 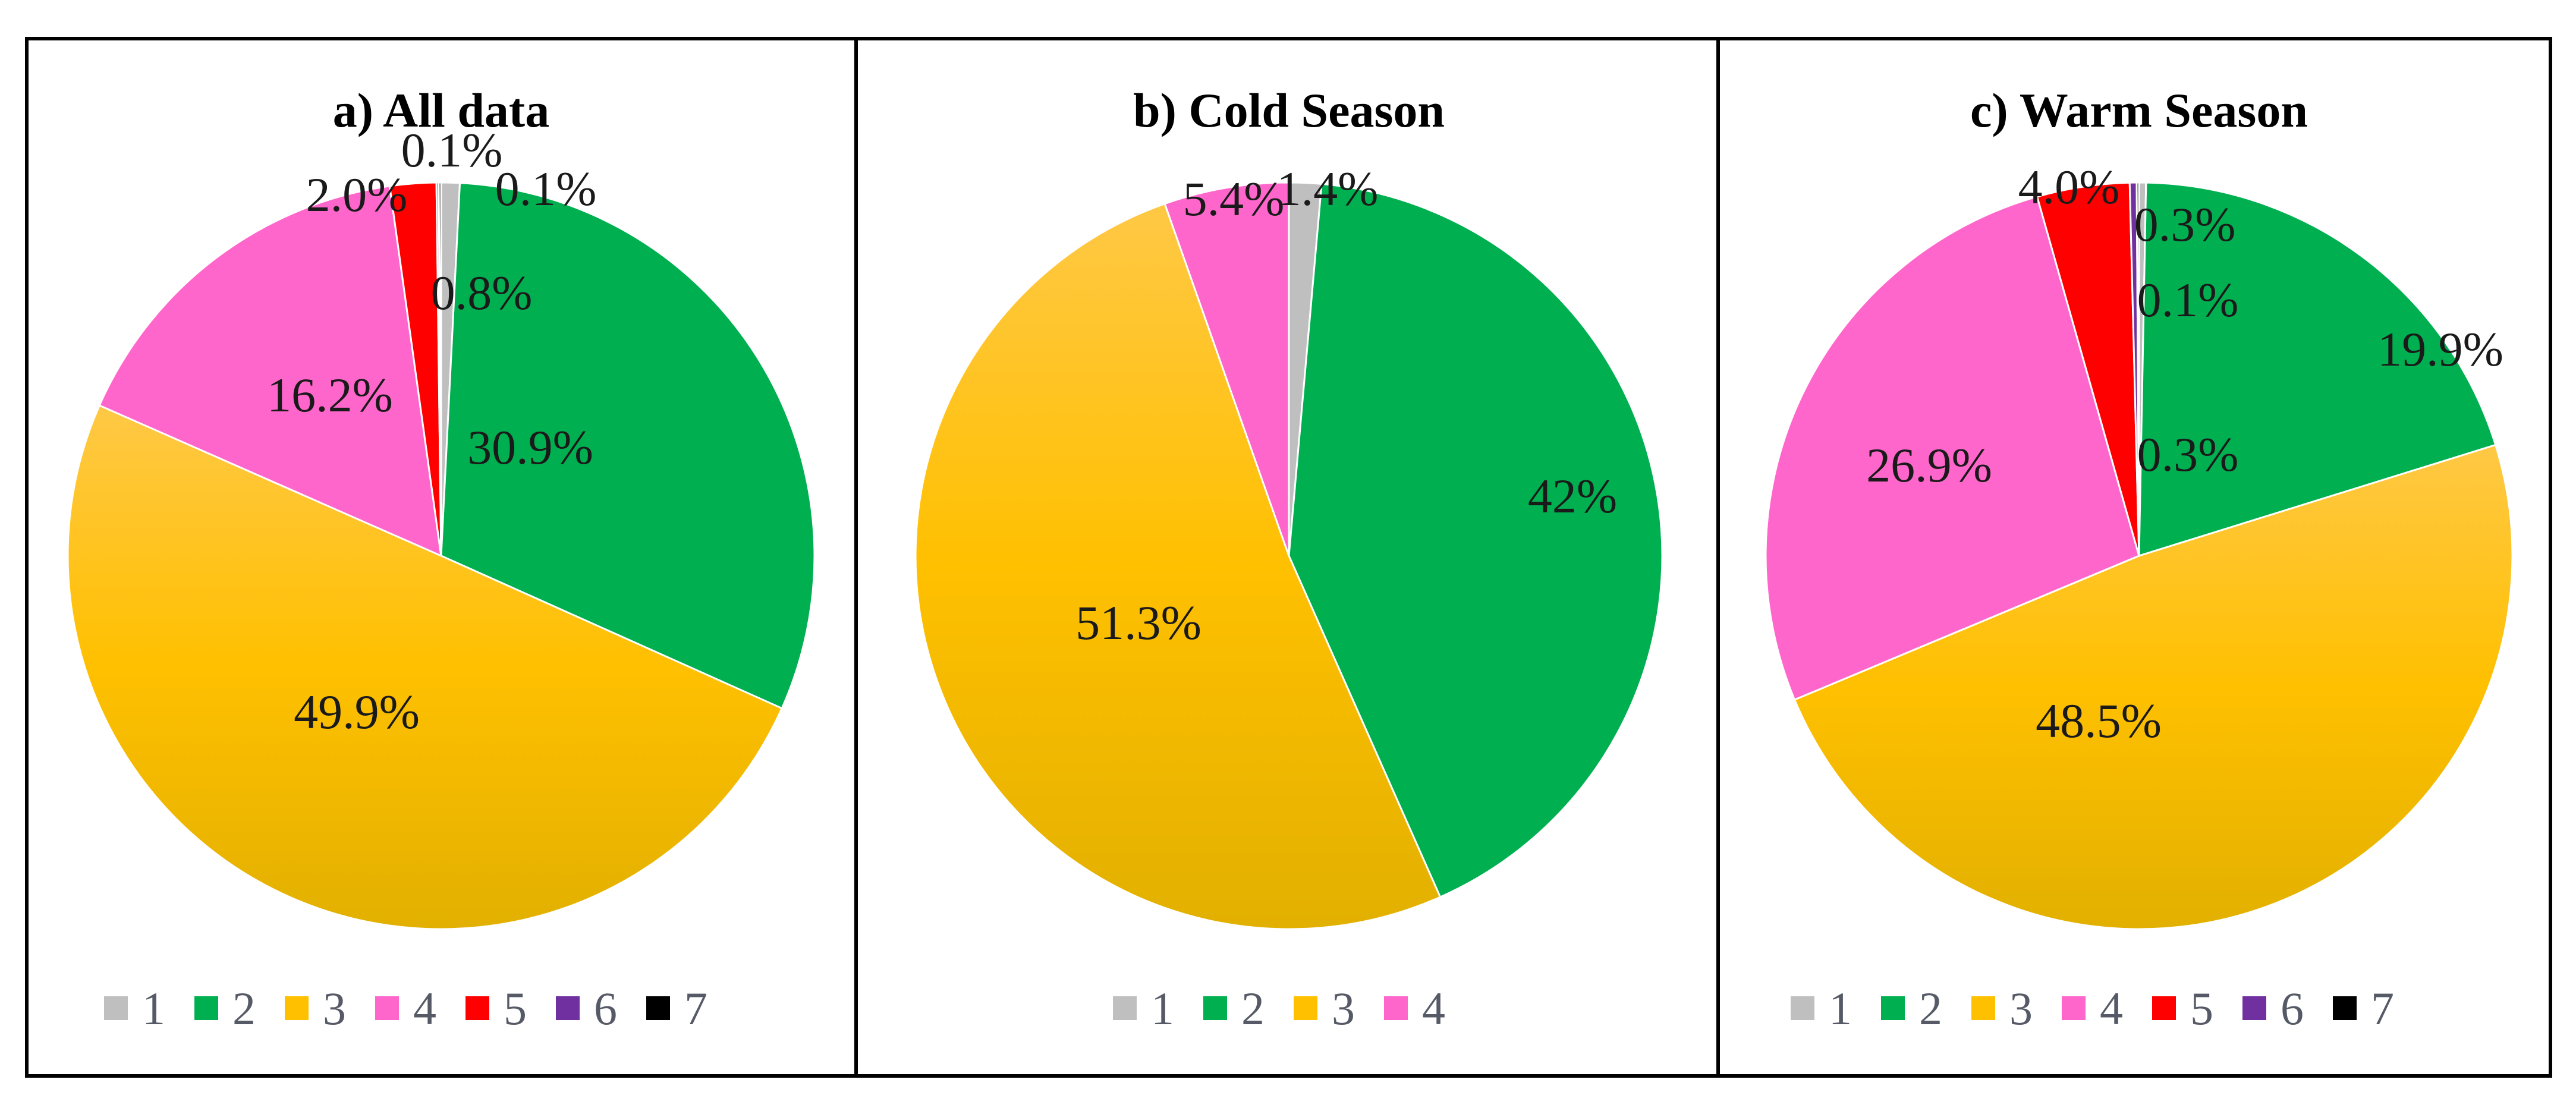 What do you see at coordinates (357, 712) in the screenshot?
I see `data-label-3: 49.9%` at bounding box center [357, 712].